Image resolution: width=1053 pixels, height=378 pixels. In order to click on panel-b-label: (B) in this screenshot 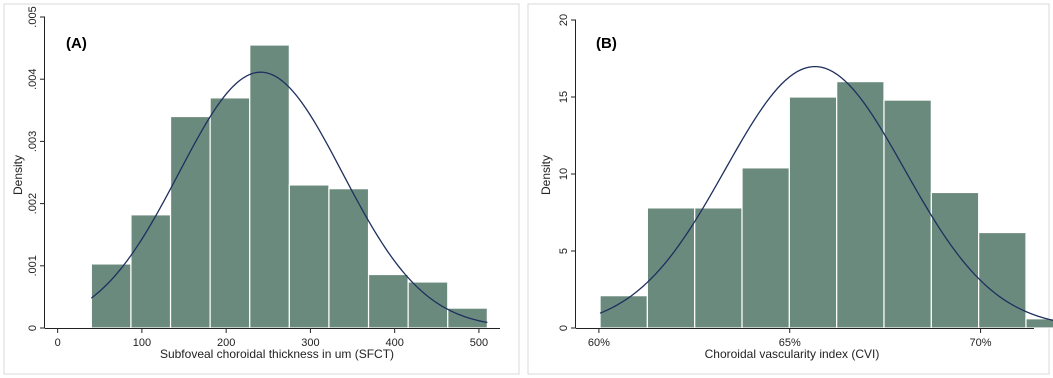, I will do `click(606, 43)`.